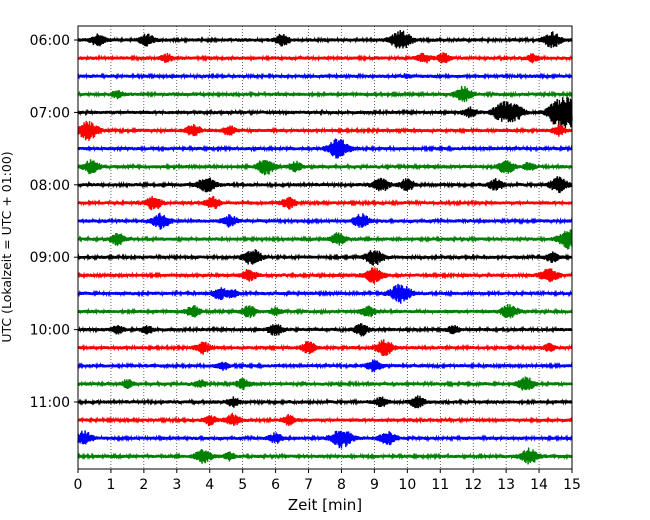 The width and height of the screenshot is (650, 520). I want to click on y-axis-ticks: 06:00 07:00 08:00 09:00 10:00 11:00, so click(54, 222).